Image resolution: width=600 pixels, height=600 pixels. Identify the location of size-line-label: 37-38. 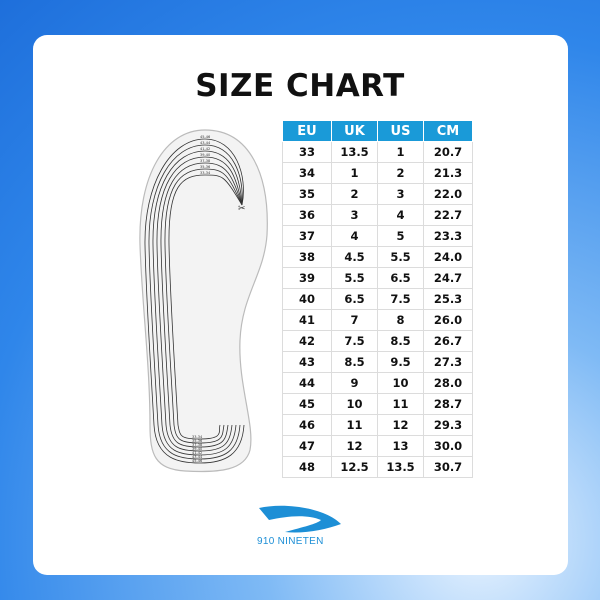
(197, 445).